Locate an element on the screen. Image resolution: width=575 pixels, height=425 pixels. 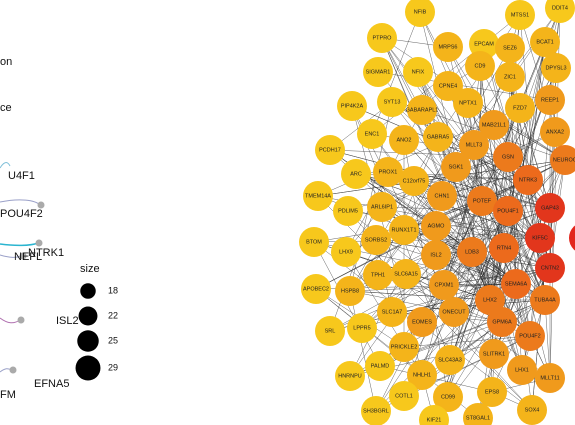
node-label: BCAT1 is located at coordinates (544, 42).